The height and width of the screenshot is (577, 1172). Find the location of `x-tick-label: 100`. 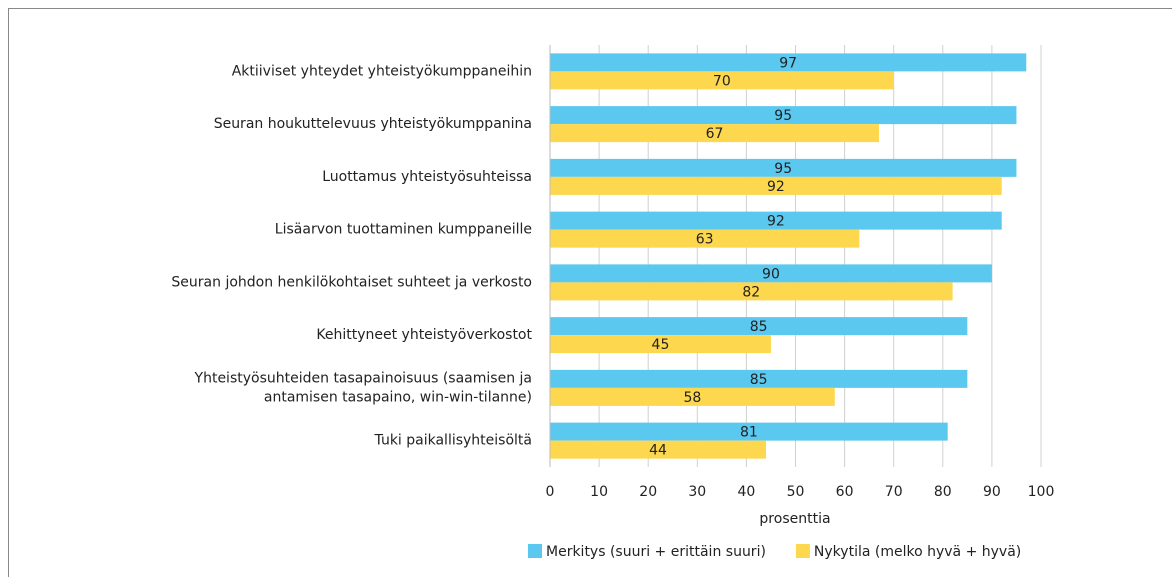

x-tick-label: 100 is located at coordinates (1041, 492).